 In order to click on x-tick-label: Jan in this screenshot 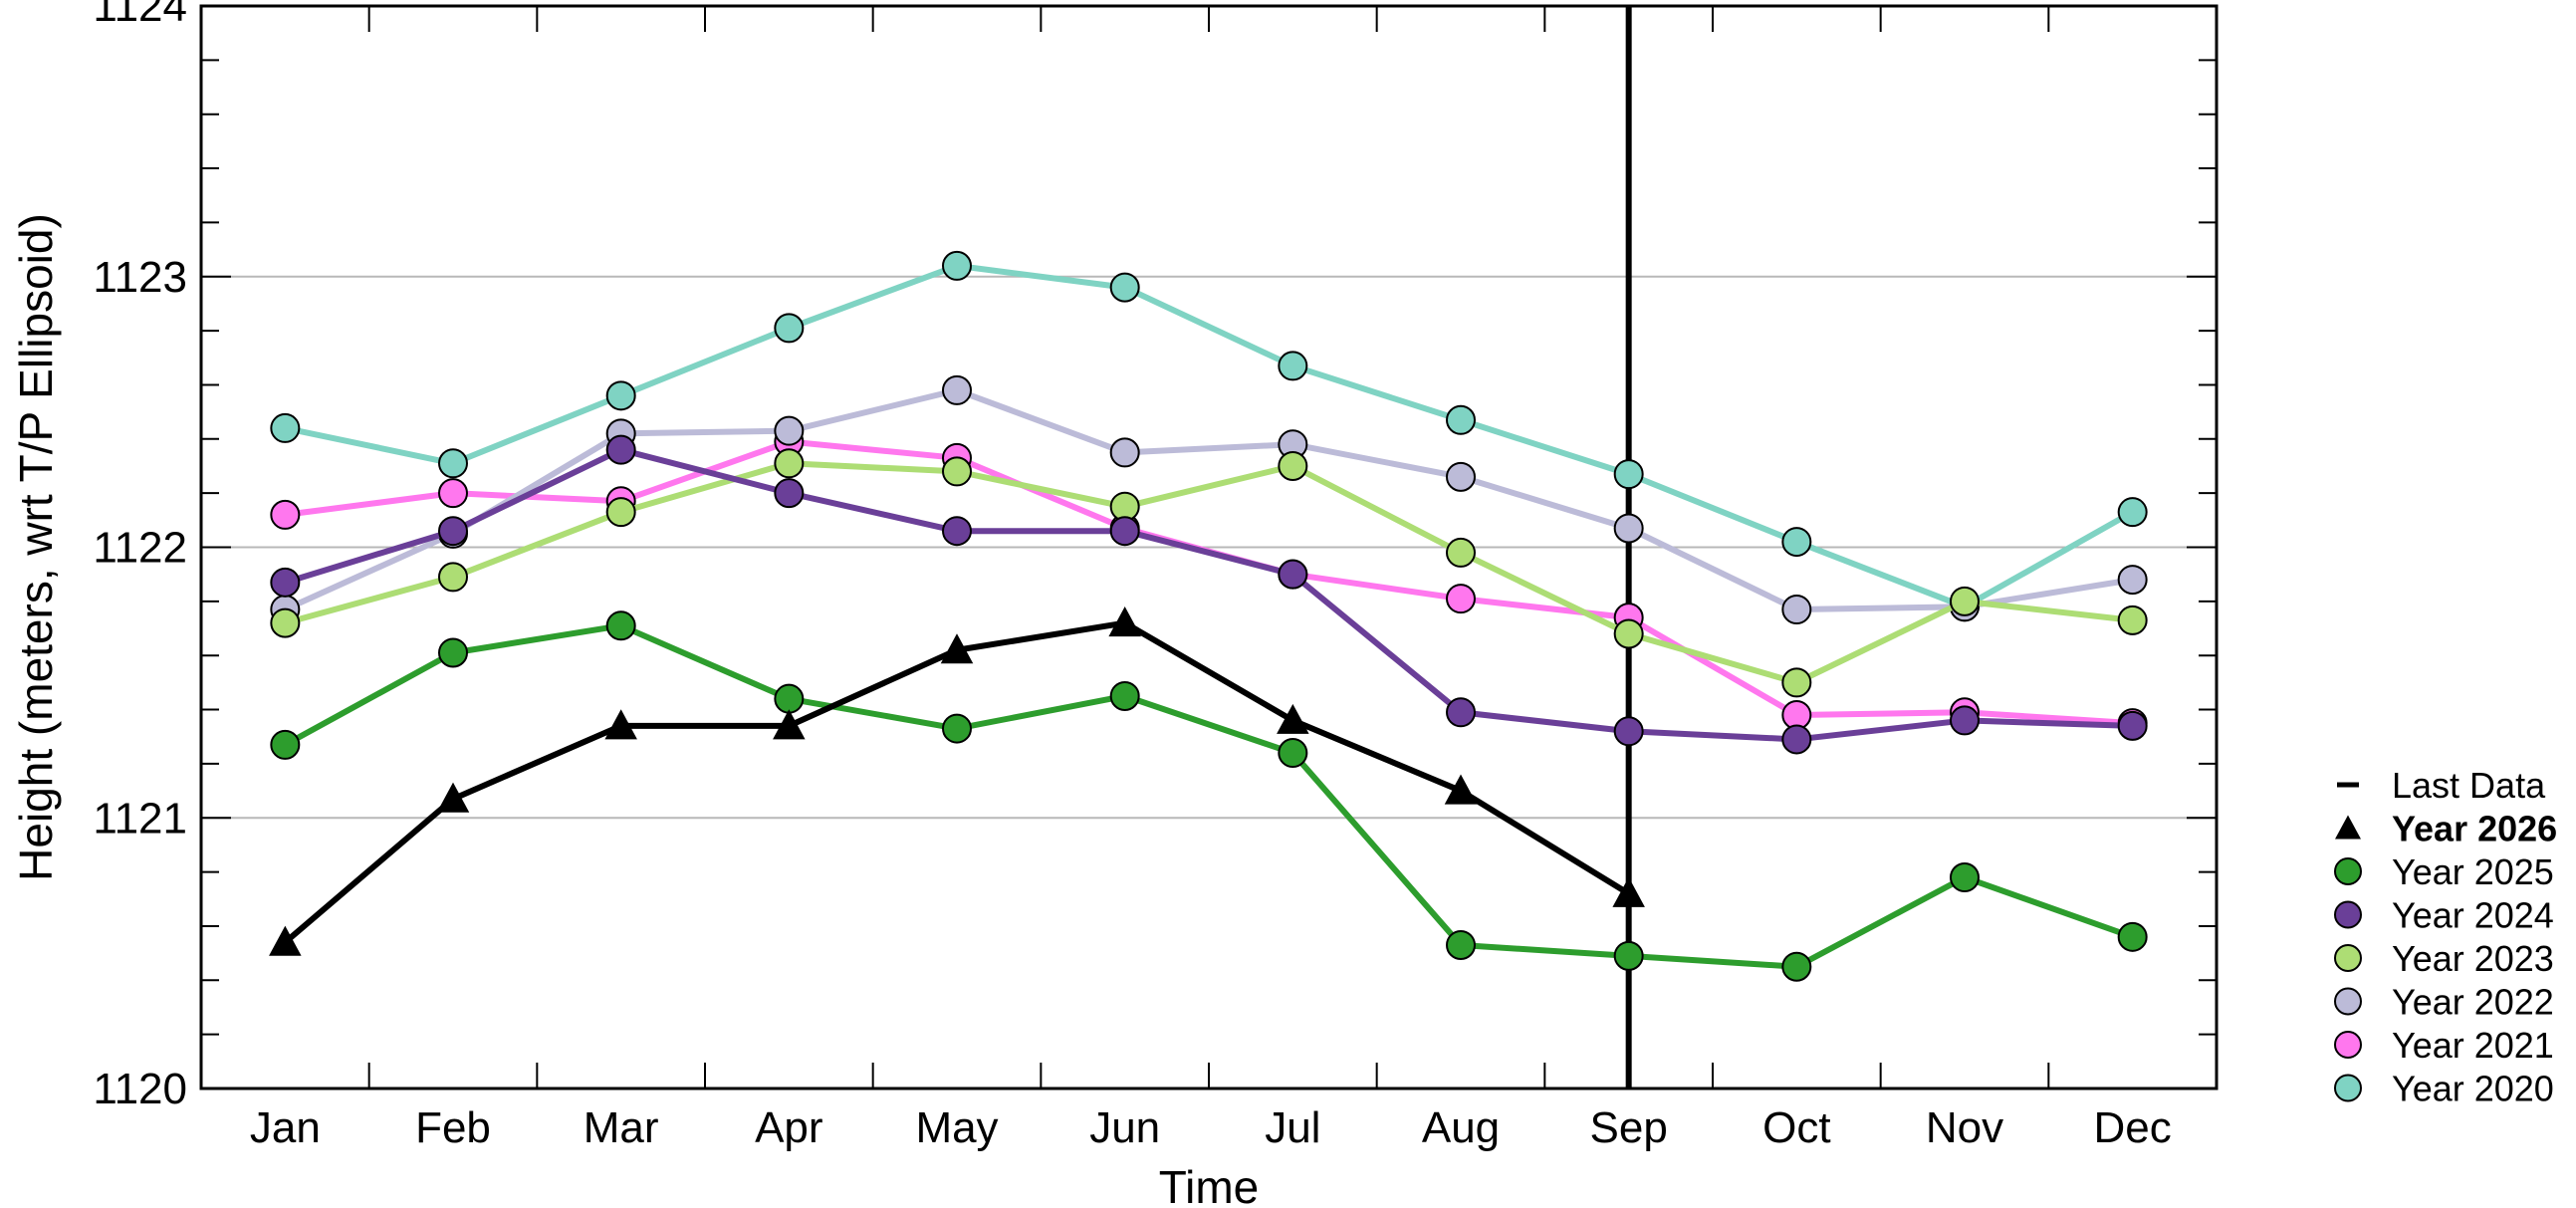, I will do `click(285, 1128)`.